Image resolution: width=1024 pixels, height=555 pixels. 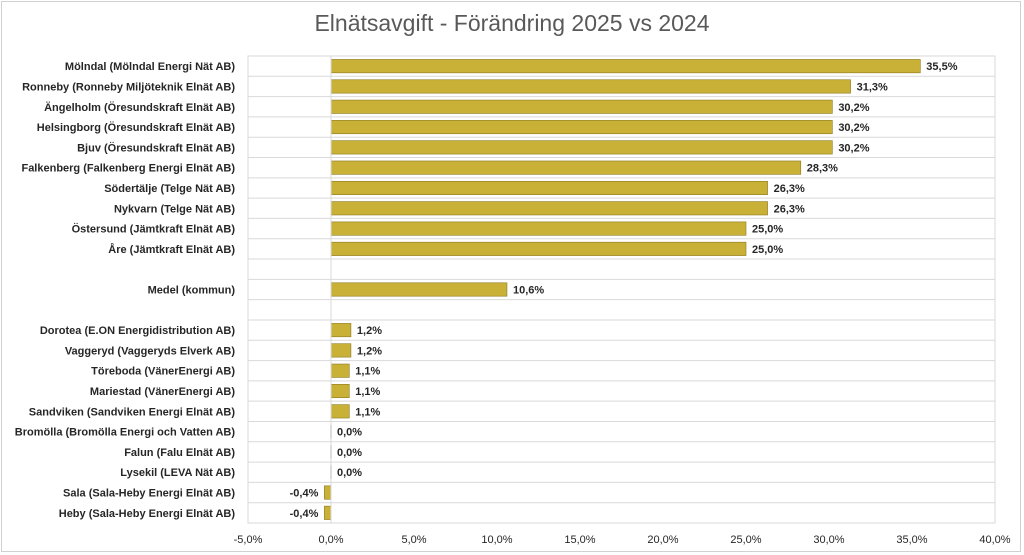 What do you see at coordinates (179, 453) in the screenshot?
I see `category-label: Falun (Falu Elnät AB)` at bounding box center [179, 453].